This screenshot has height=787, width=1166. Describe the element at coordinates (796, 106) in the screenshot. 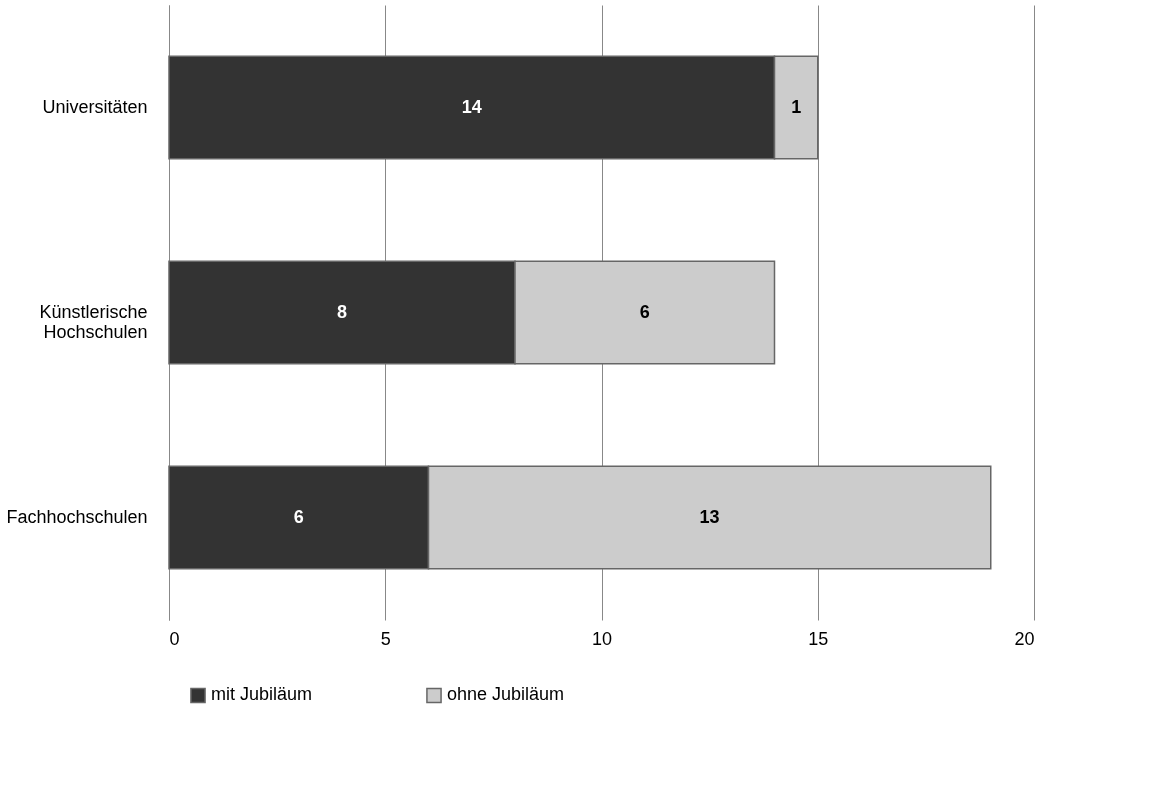

I see `data-label: 1` at that location.